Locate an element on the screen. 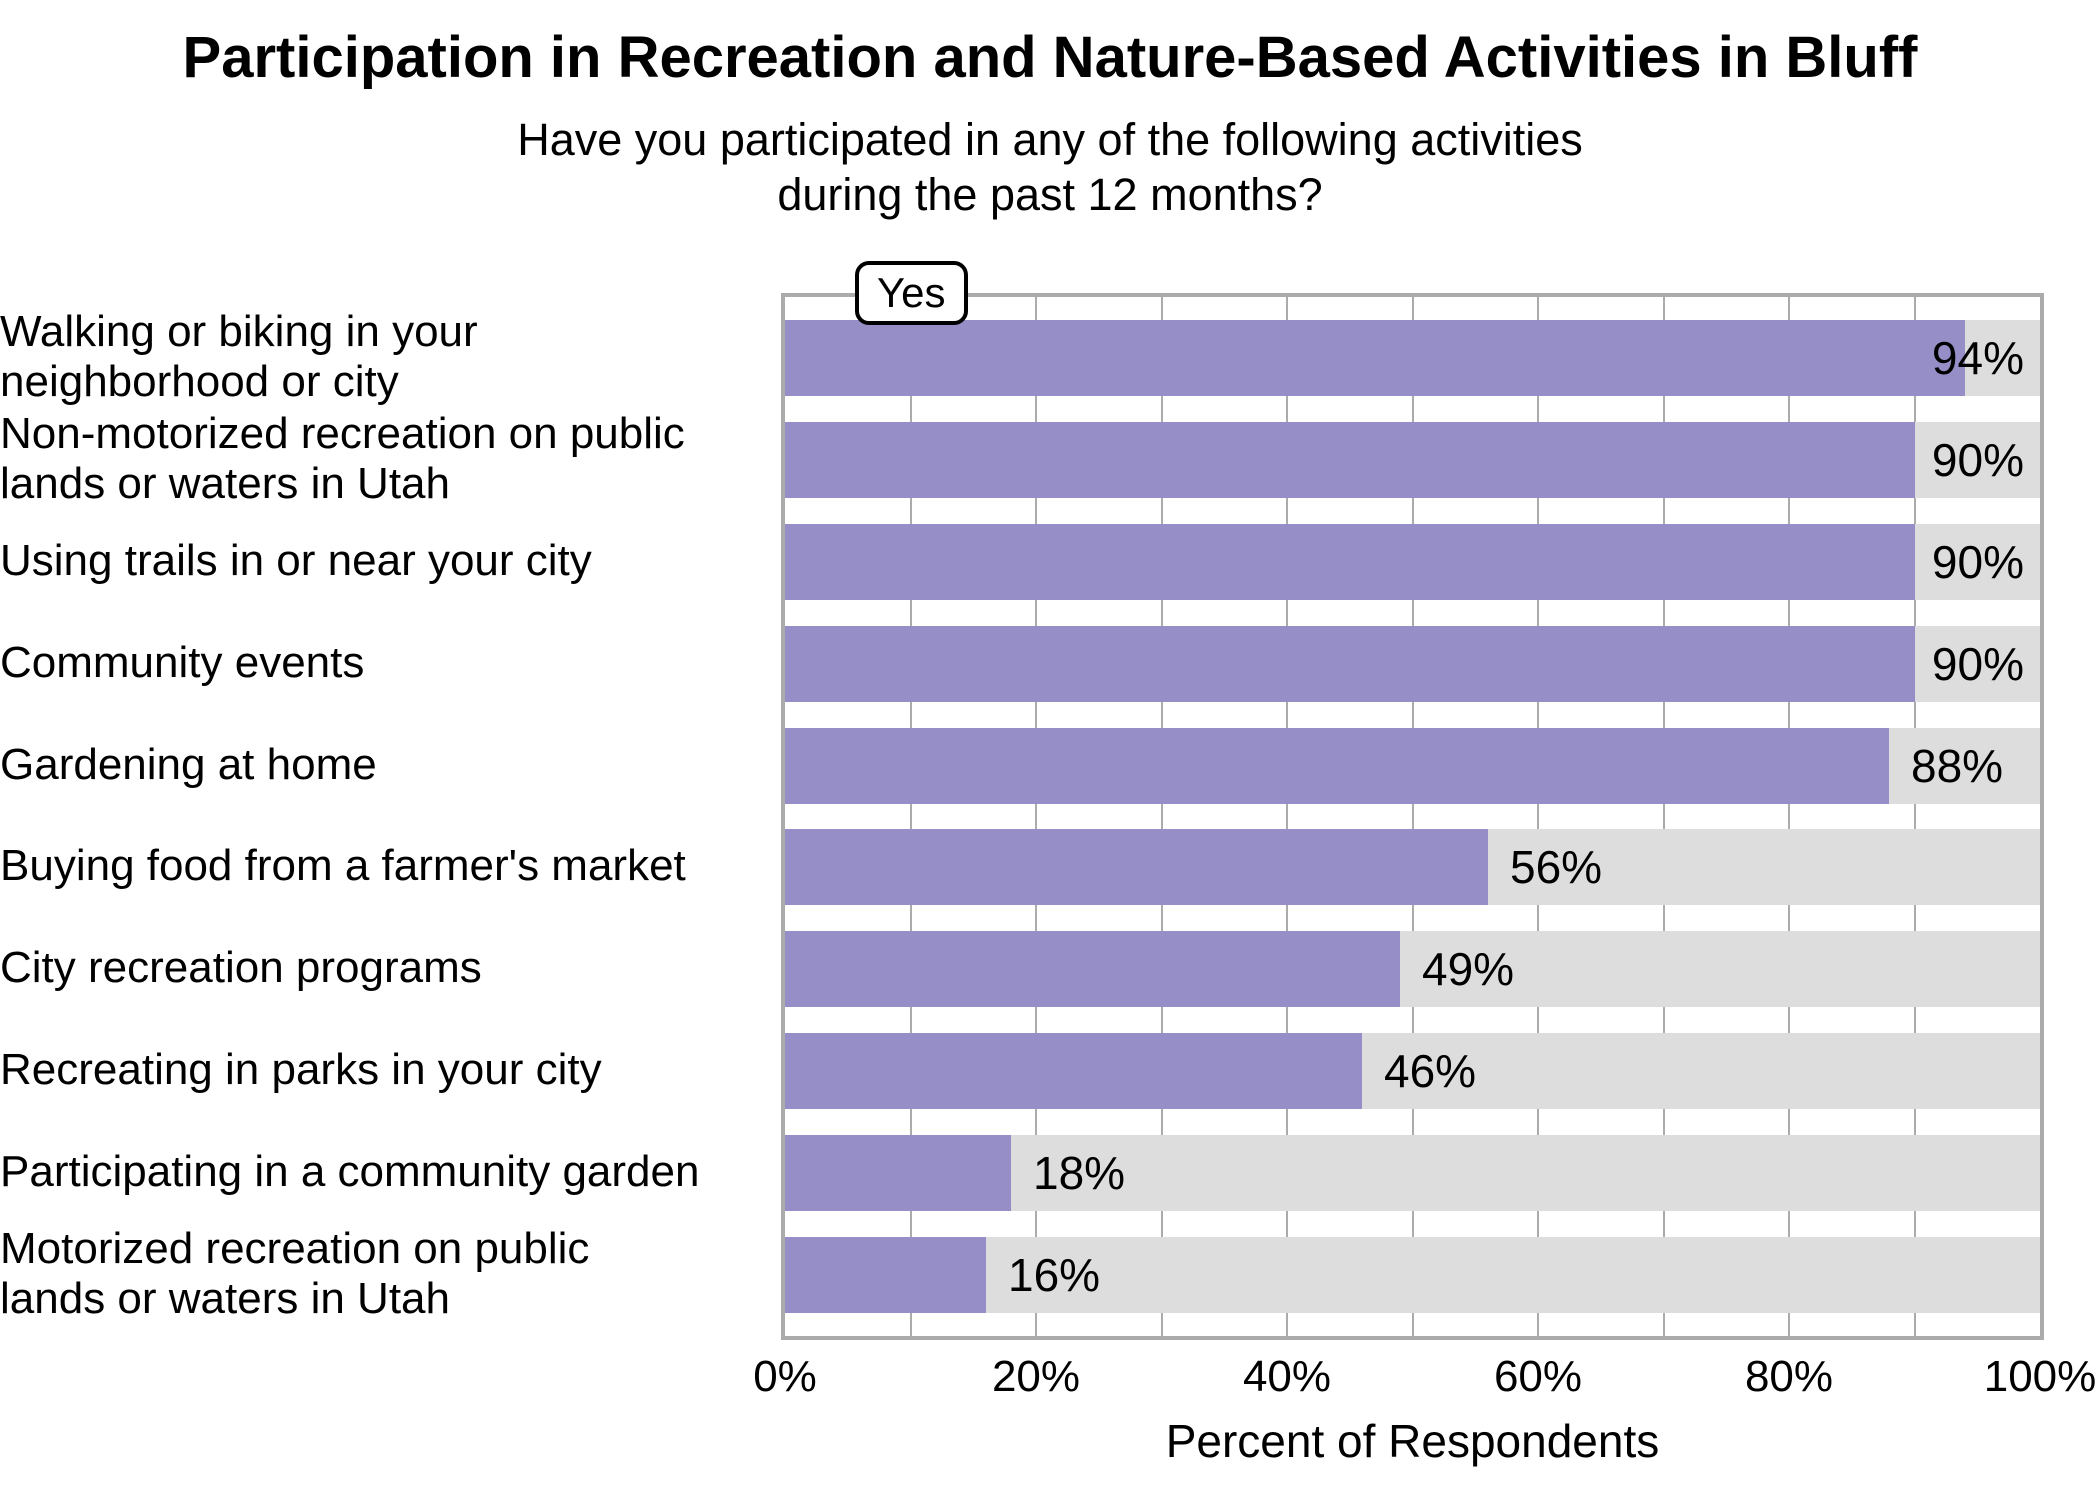 The image size is (2100, 1499). x-tick-20: 20% is located at coordinates (1036, 1376).